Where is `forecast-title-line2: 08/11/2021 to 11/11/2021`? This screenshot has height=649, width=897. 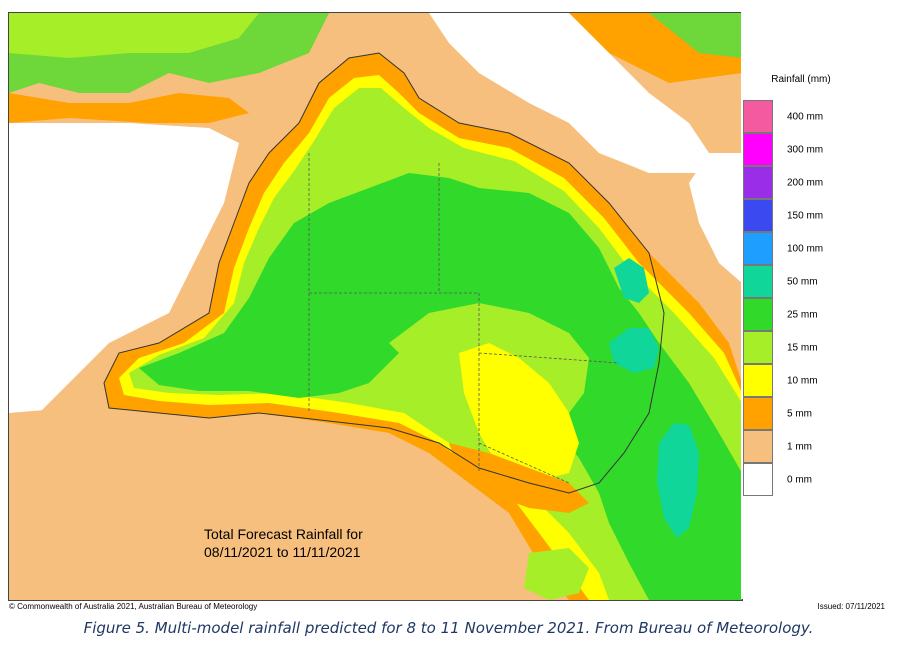 forecast-title-line2: 08/11/2021 to 11/11/2021 is located at coordinates (282, 552).